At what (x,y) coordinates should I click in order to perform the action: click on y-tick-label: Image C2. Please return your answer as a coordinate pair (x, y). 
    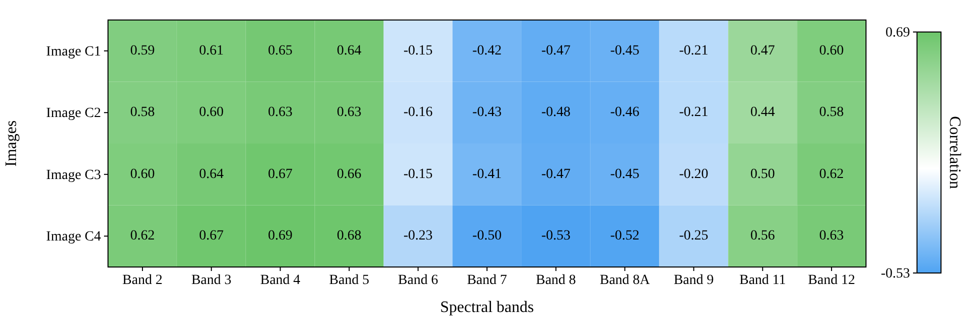
    Looking at the image, I should click on (73, 114).